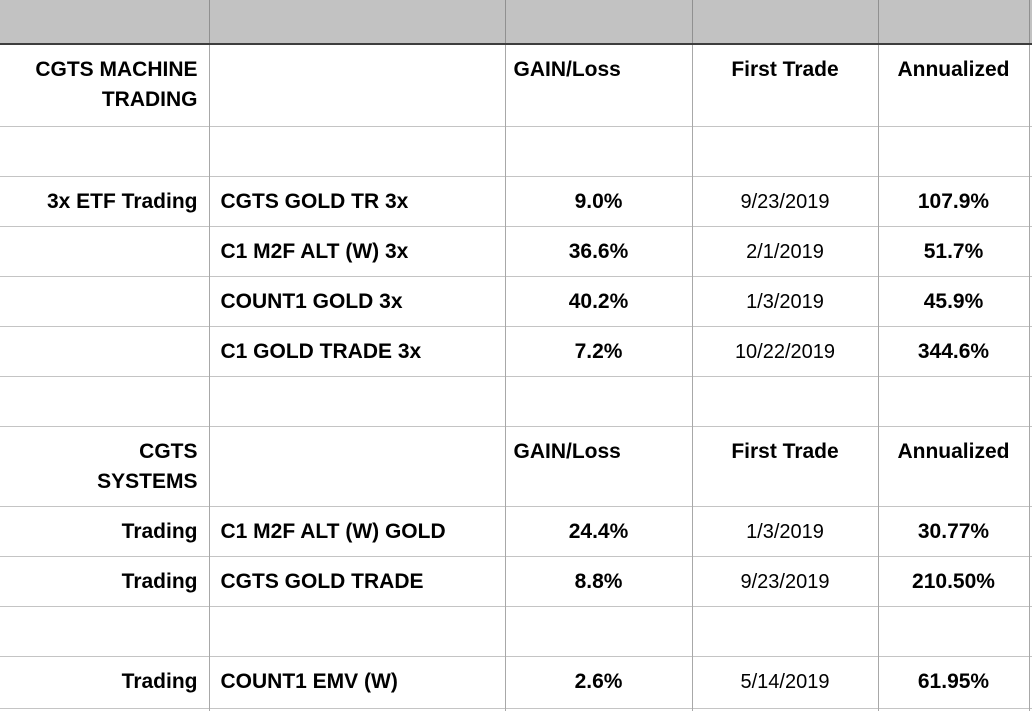 The height and width of the screenshot is (712, 1032). Describe the element at coordinates (784, 250) in the screenshot. I see `cell-first-trade: 2/1/2019` at that location.